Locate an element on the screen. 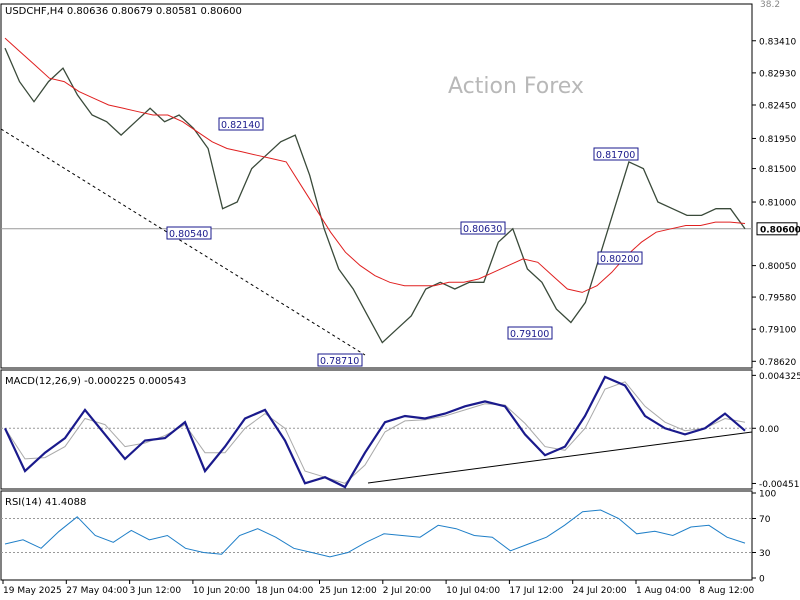 The image size is (800, 600). macd-trendline is located at coordinates (560, 457).